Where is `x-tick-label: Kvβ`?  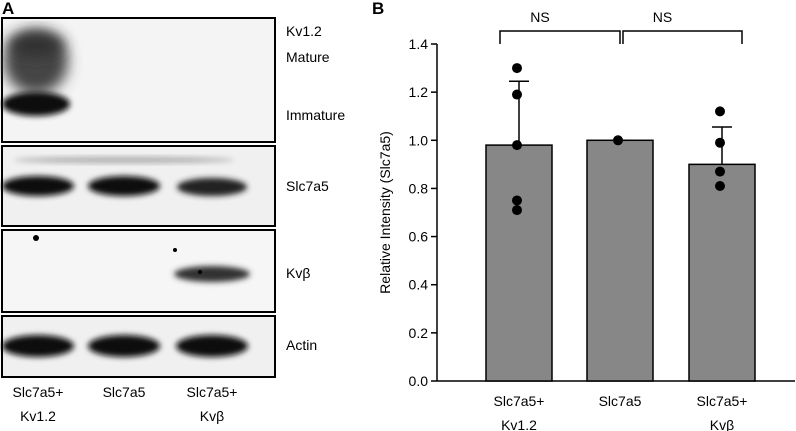
x-tick-label: Kvβ is located at coordinates (722, 424).